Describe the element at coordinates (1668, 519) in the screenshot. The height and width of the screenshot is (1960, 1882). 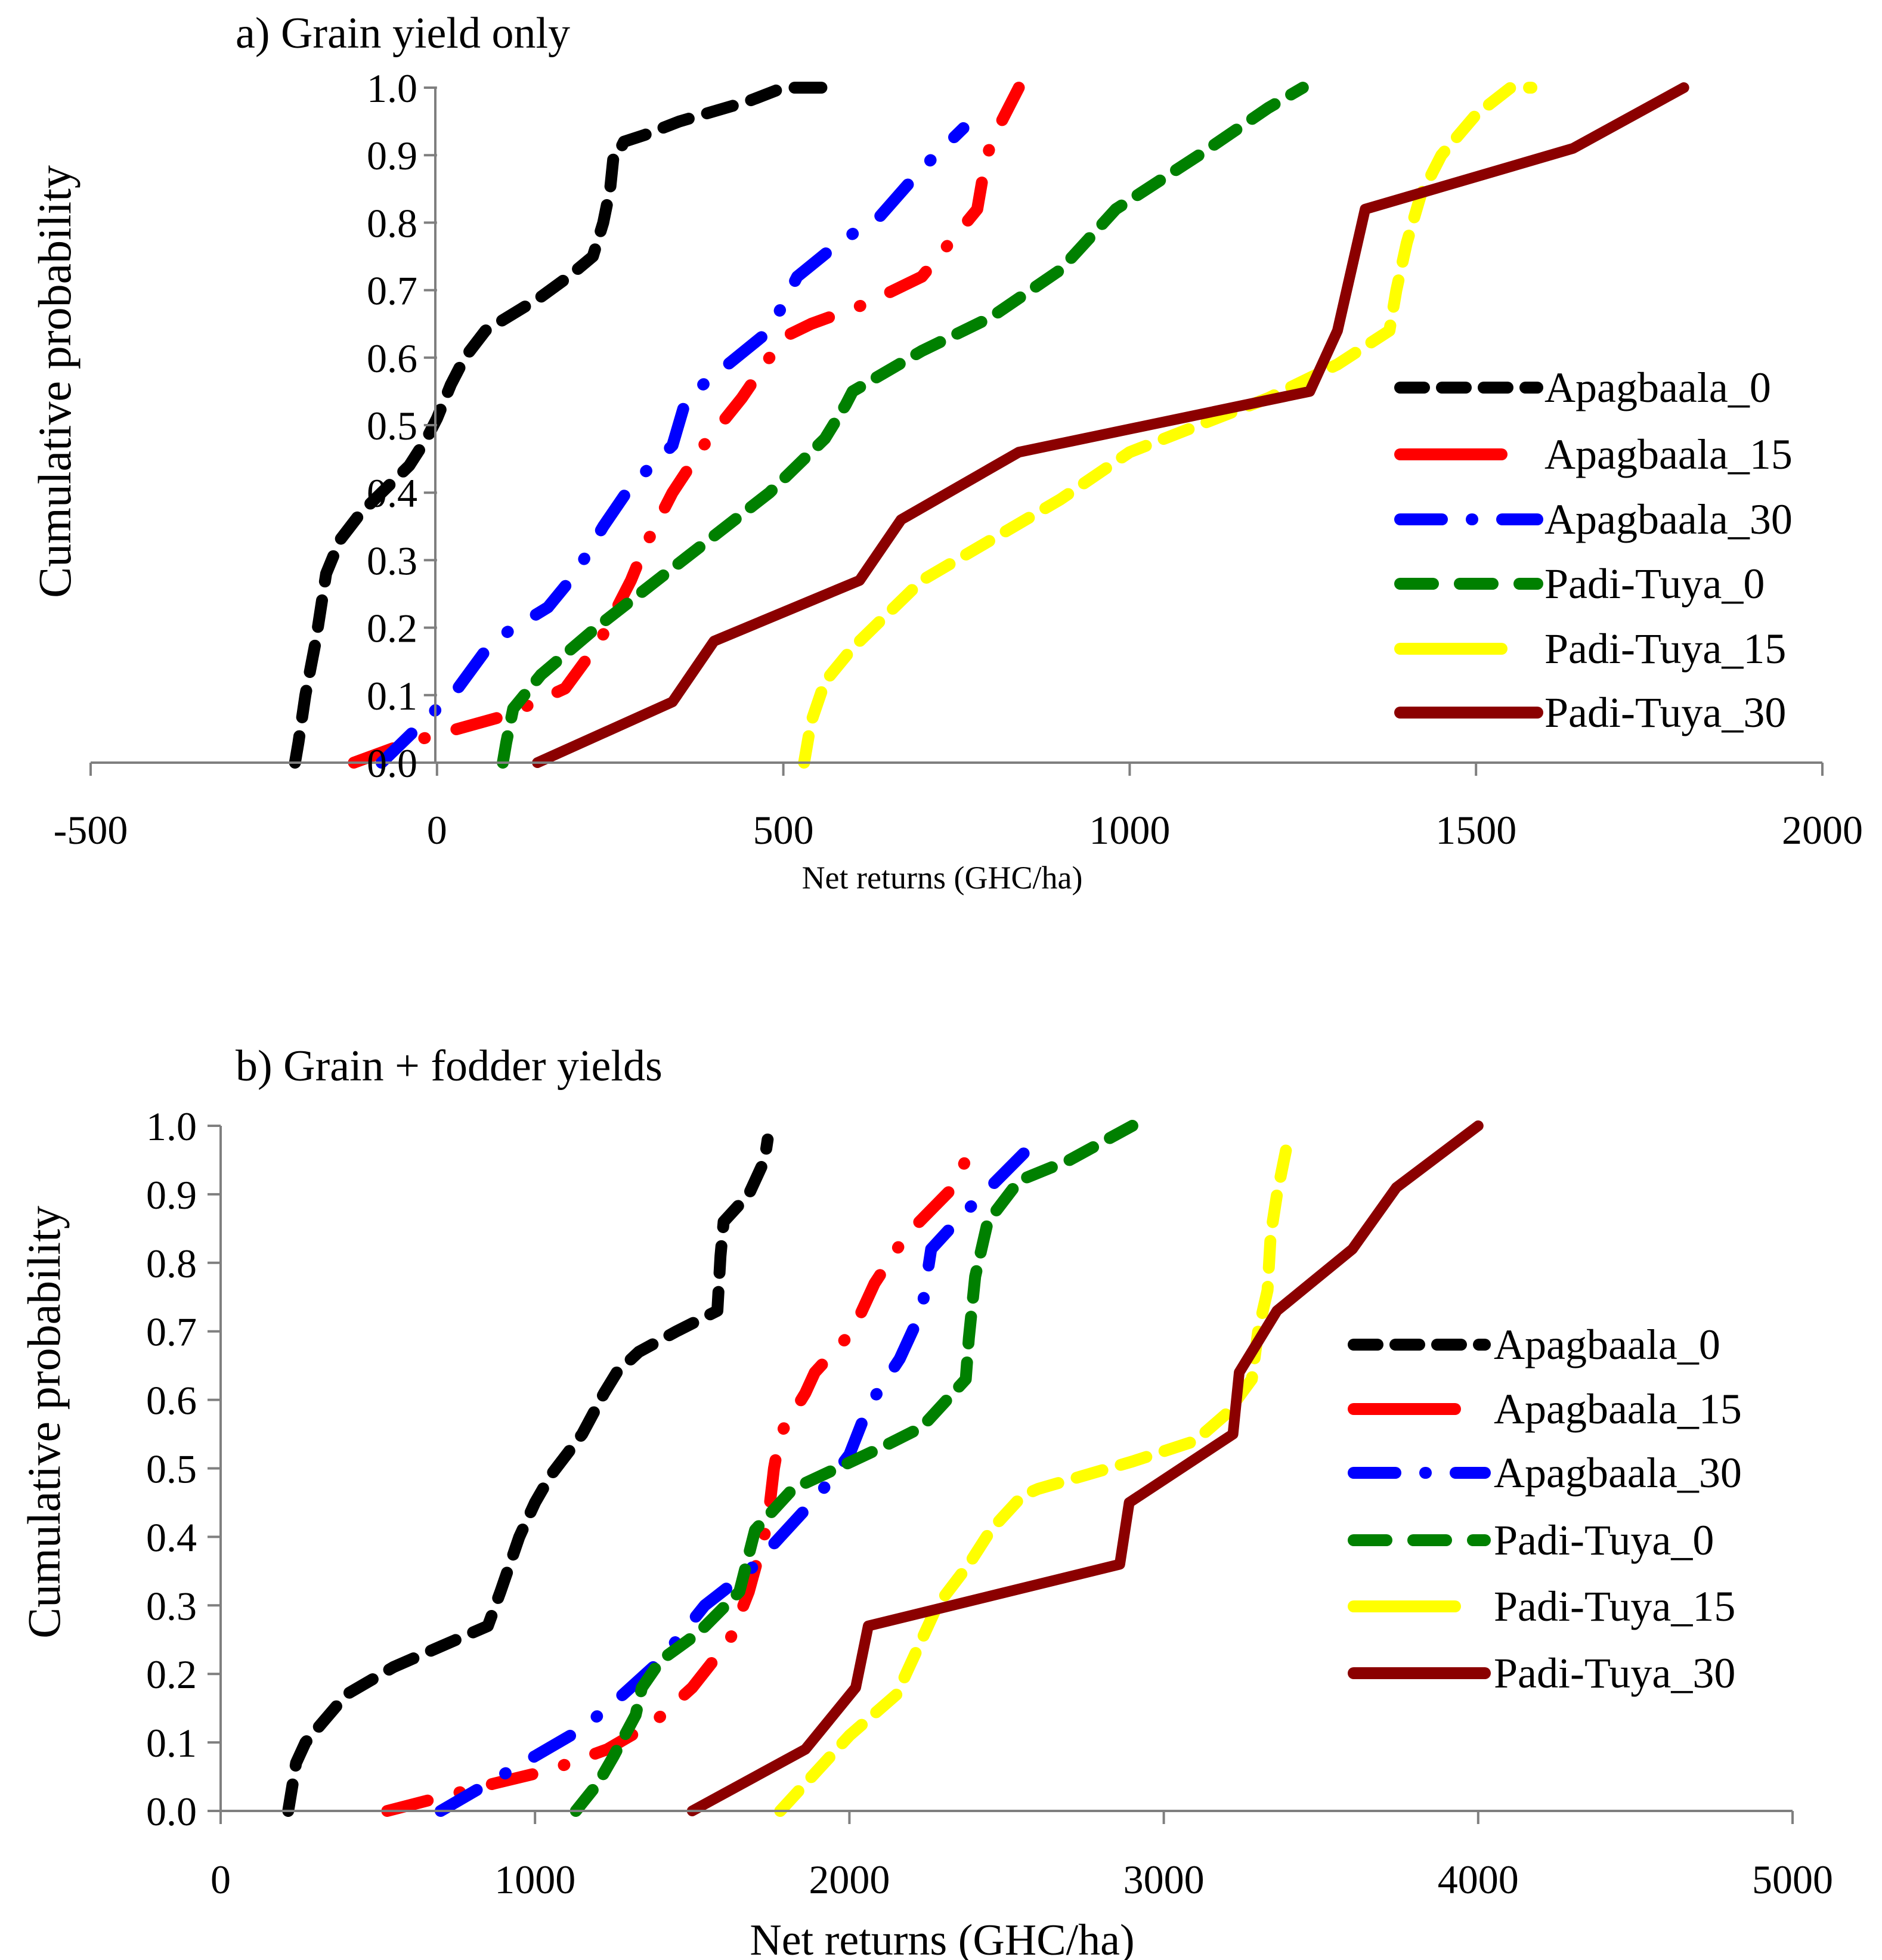
I see `legend-a-label-apagbaala-30: Apagbaala_30` at that location.